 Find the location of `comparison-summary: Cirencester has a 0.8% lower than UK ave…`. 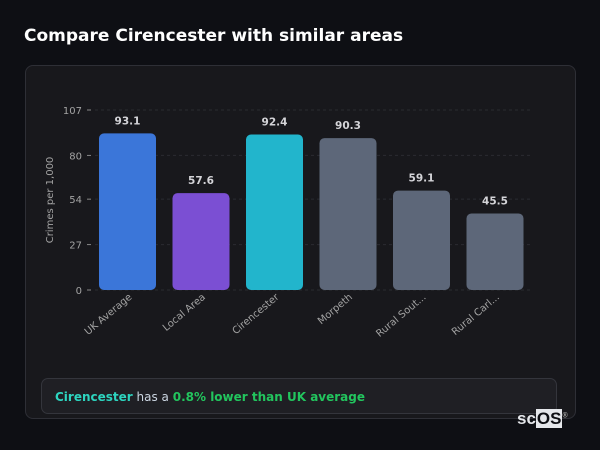

comparison-summary: Cirencester has a 0.8% lower than UK ave… is located at coordinates (299, 396).